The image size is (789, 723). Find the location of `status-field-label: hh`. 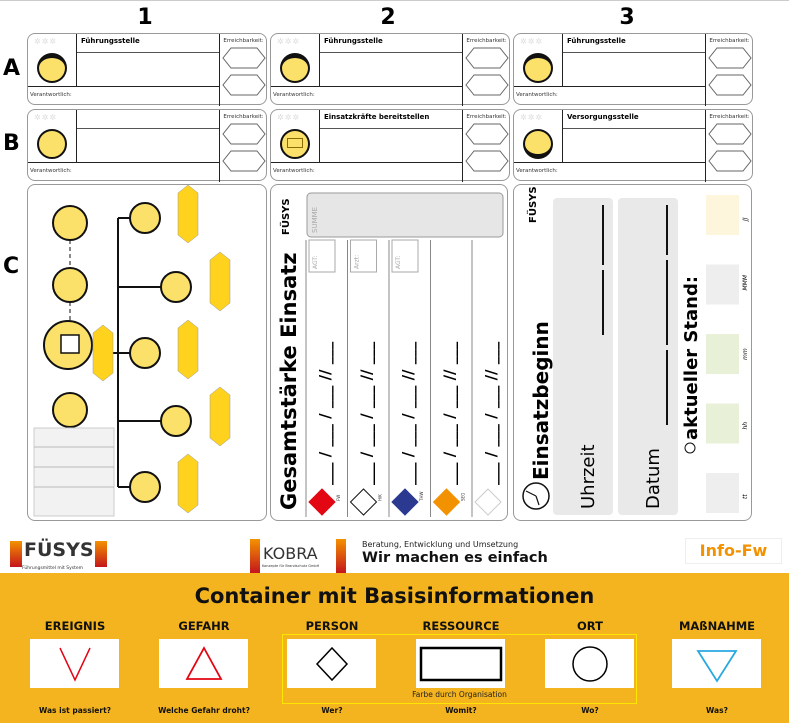

status-field-label: hh is located at coordinates (745, 426).